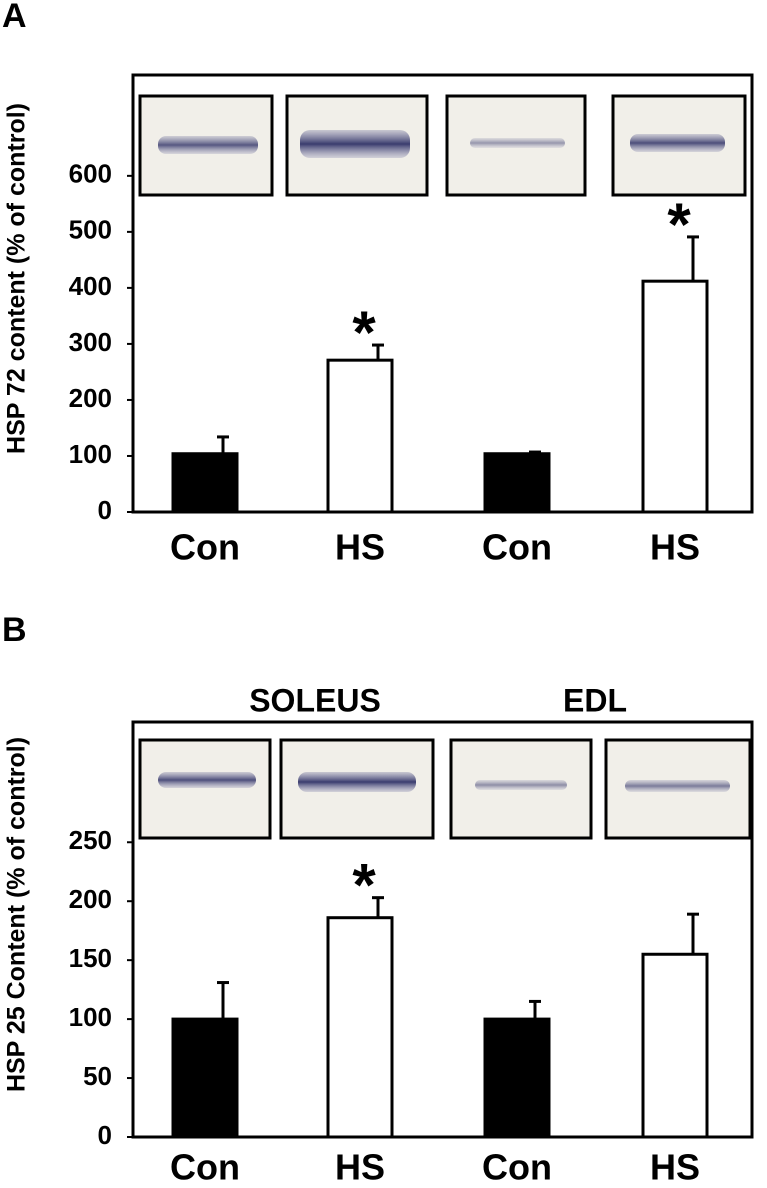 The image size is (767, 1188). What do you see at coordinates (17, 278) in the screenshot?
I see `y-axis-label: HSP 72 content (% of control)` at bounding box center [17, 278].